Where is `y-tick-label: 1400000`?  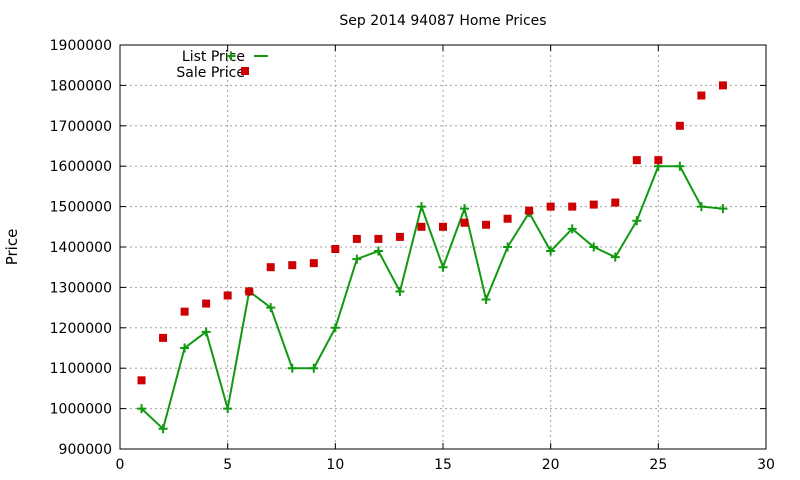
y-tick-label: 1400000 is located at coordinates (81, 248).